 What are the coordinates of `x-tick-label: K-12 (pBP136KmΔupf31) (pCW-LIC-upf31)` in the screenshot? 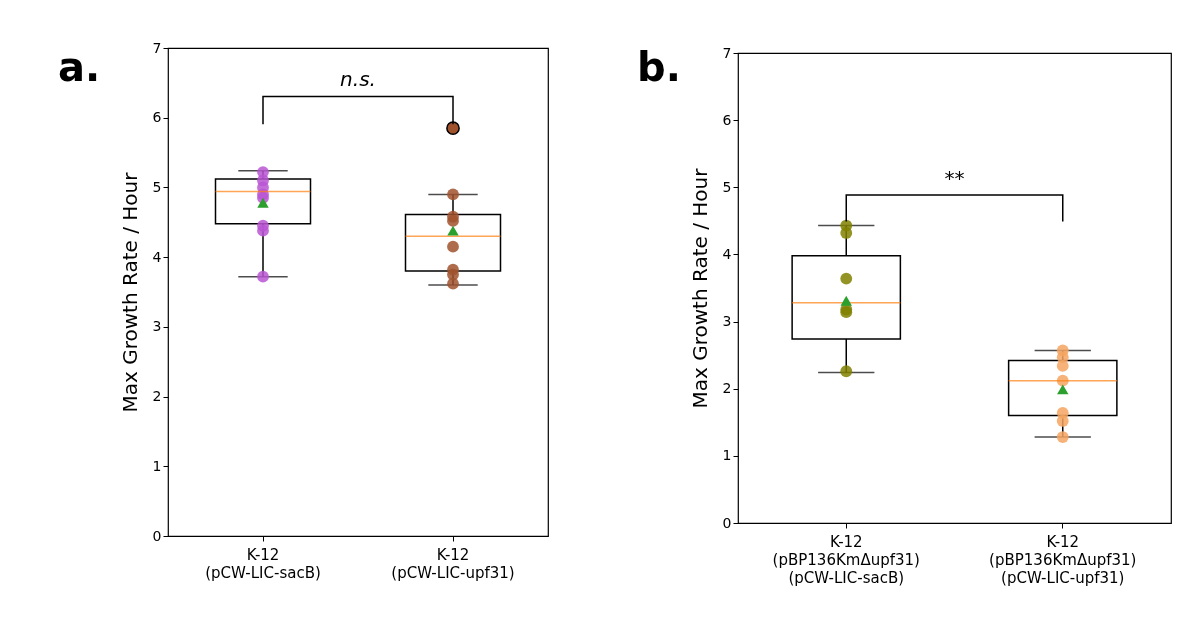 It's located at (1063, 559).